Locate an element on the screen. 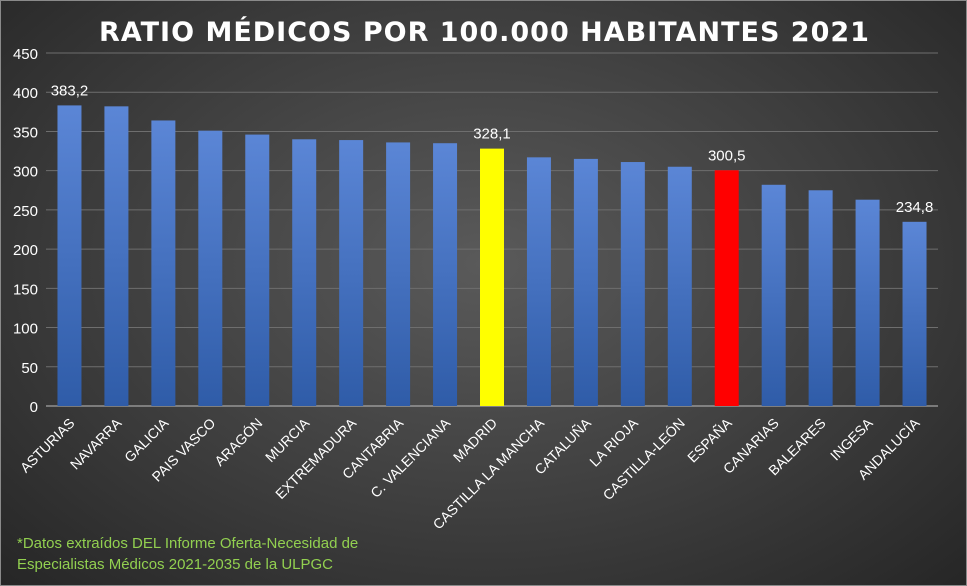  y-tick-label: 150 is located at coordinates (25, 289).